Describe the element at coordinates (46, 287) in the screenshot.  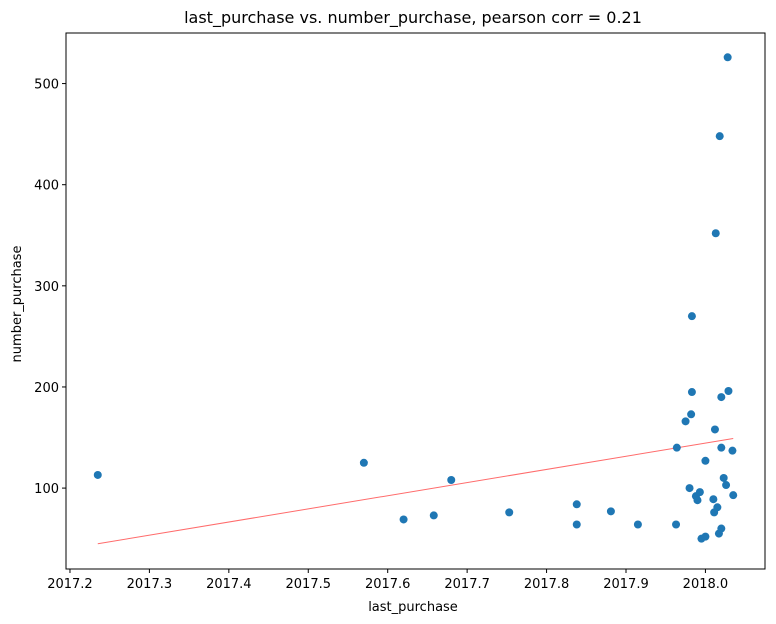
I see `y-tick-label: 300` at that location.